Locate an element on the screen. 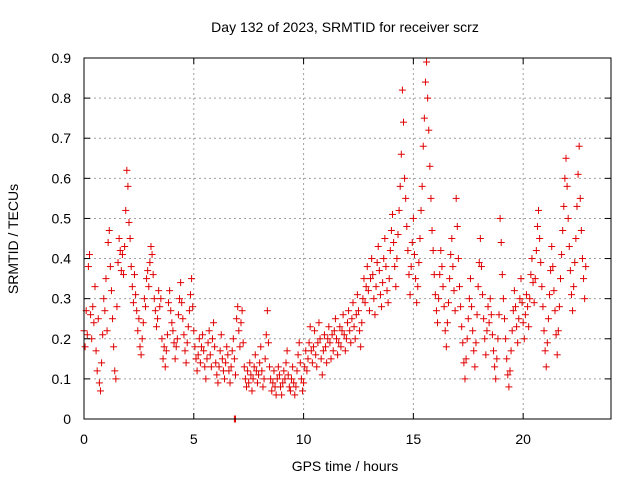 This screenshot has width=640, height=480. y-tick-label: 0.7 is located at coordinates (62, 138).